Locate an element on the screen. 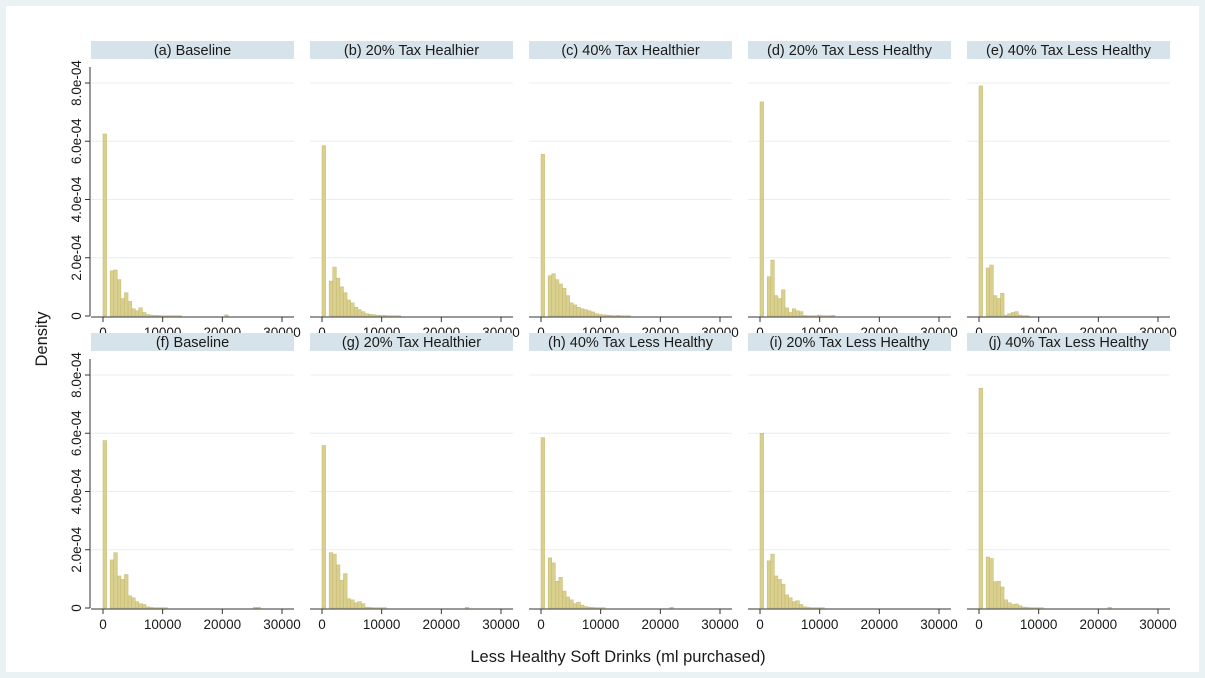  panel-title: (h) 40% Tax Less Healthy is located at coordinates (631, 343).